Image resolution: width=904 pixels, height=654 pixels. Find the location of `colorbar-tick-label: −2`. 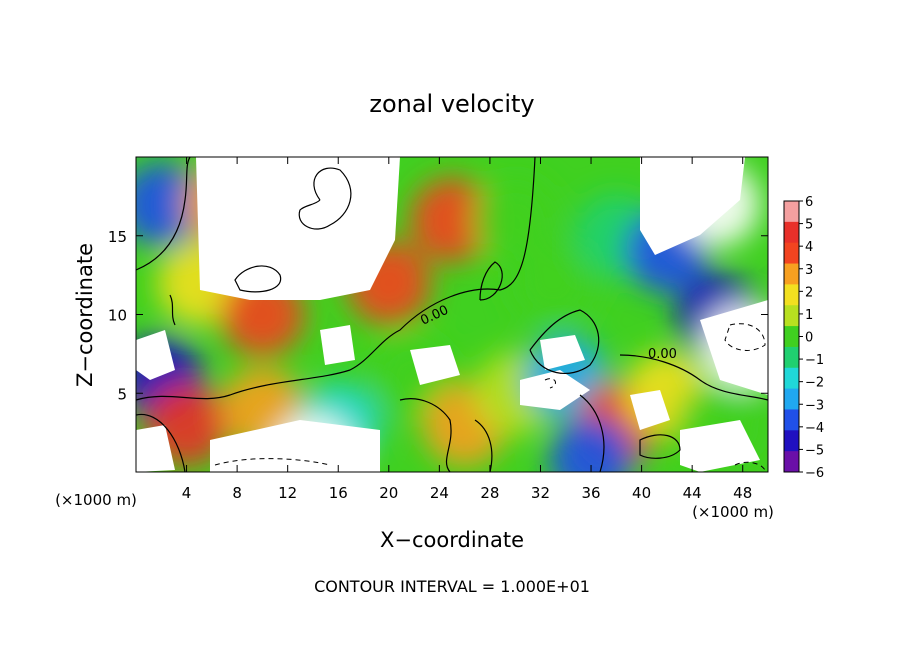

colorbar-tick-label: −2 is located at coordinates (814, 383).